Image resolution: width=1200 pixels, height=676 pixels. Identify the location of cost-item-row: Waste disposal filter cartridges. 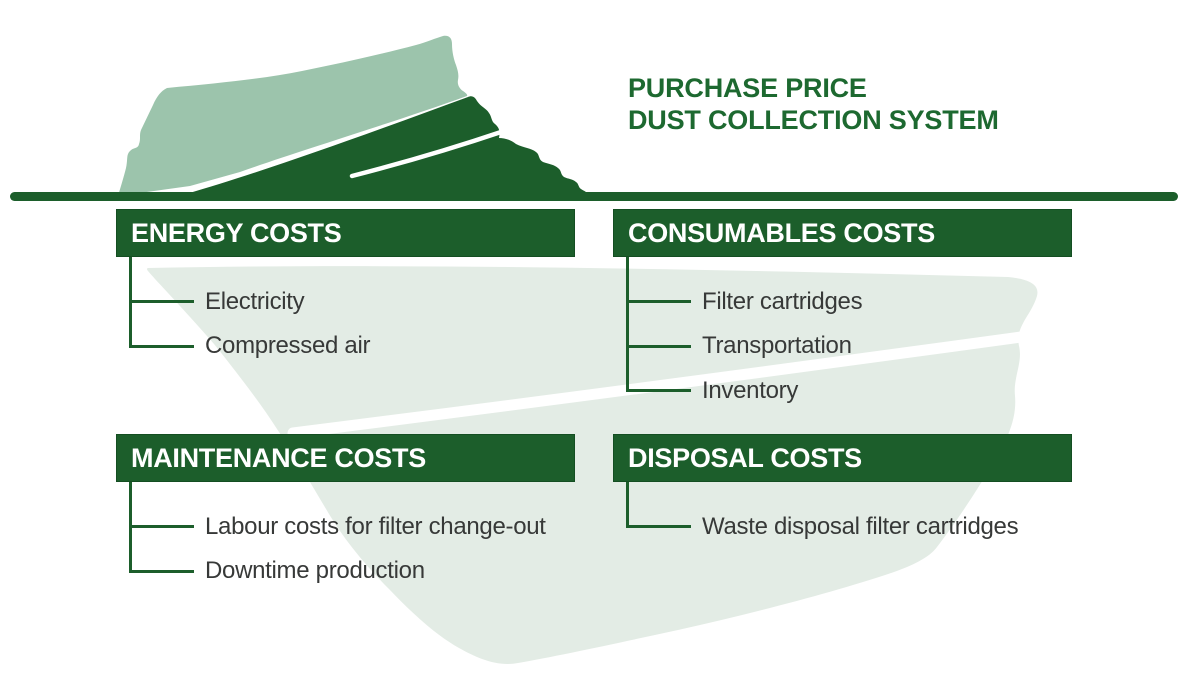
(822, 526).